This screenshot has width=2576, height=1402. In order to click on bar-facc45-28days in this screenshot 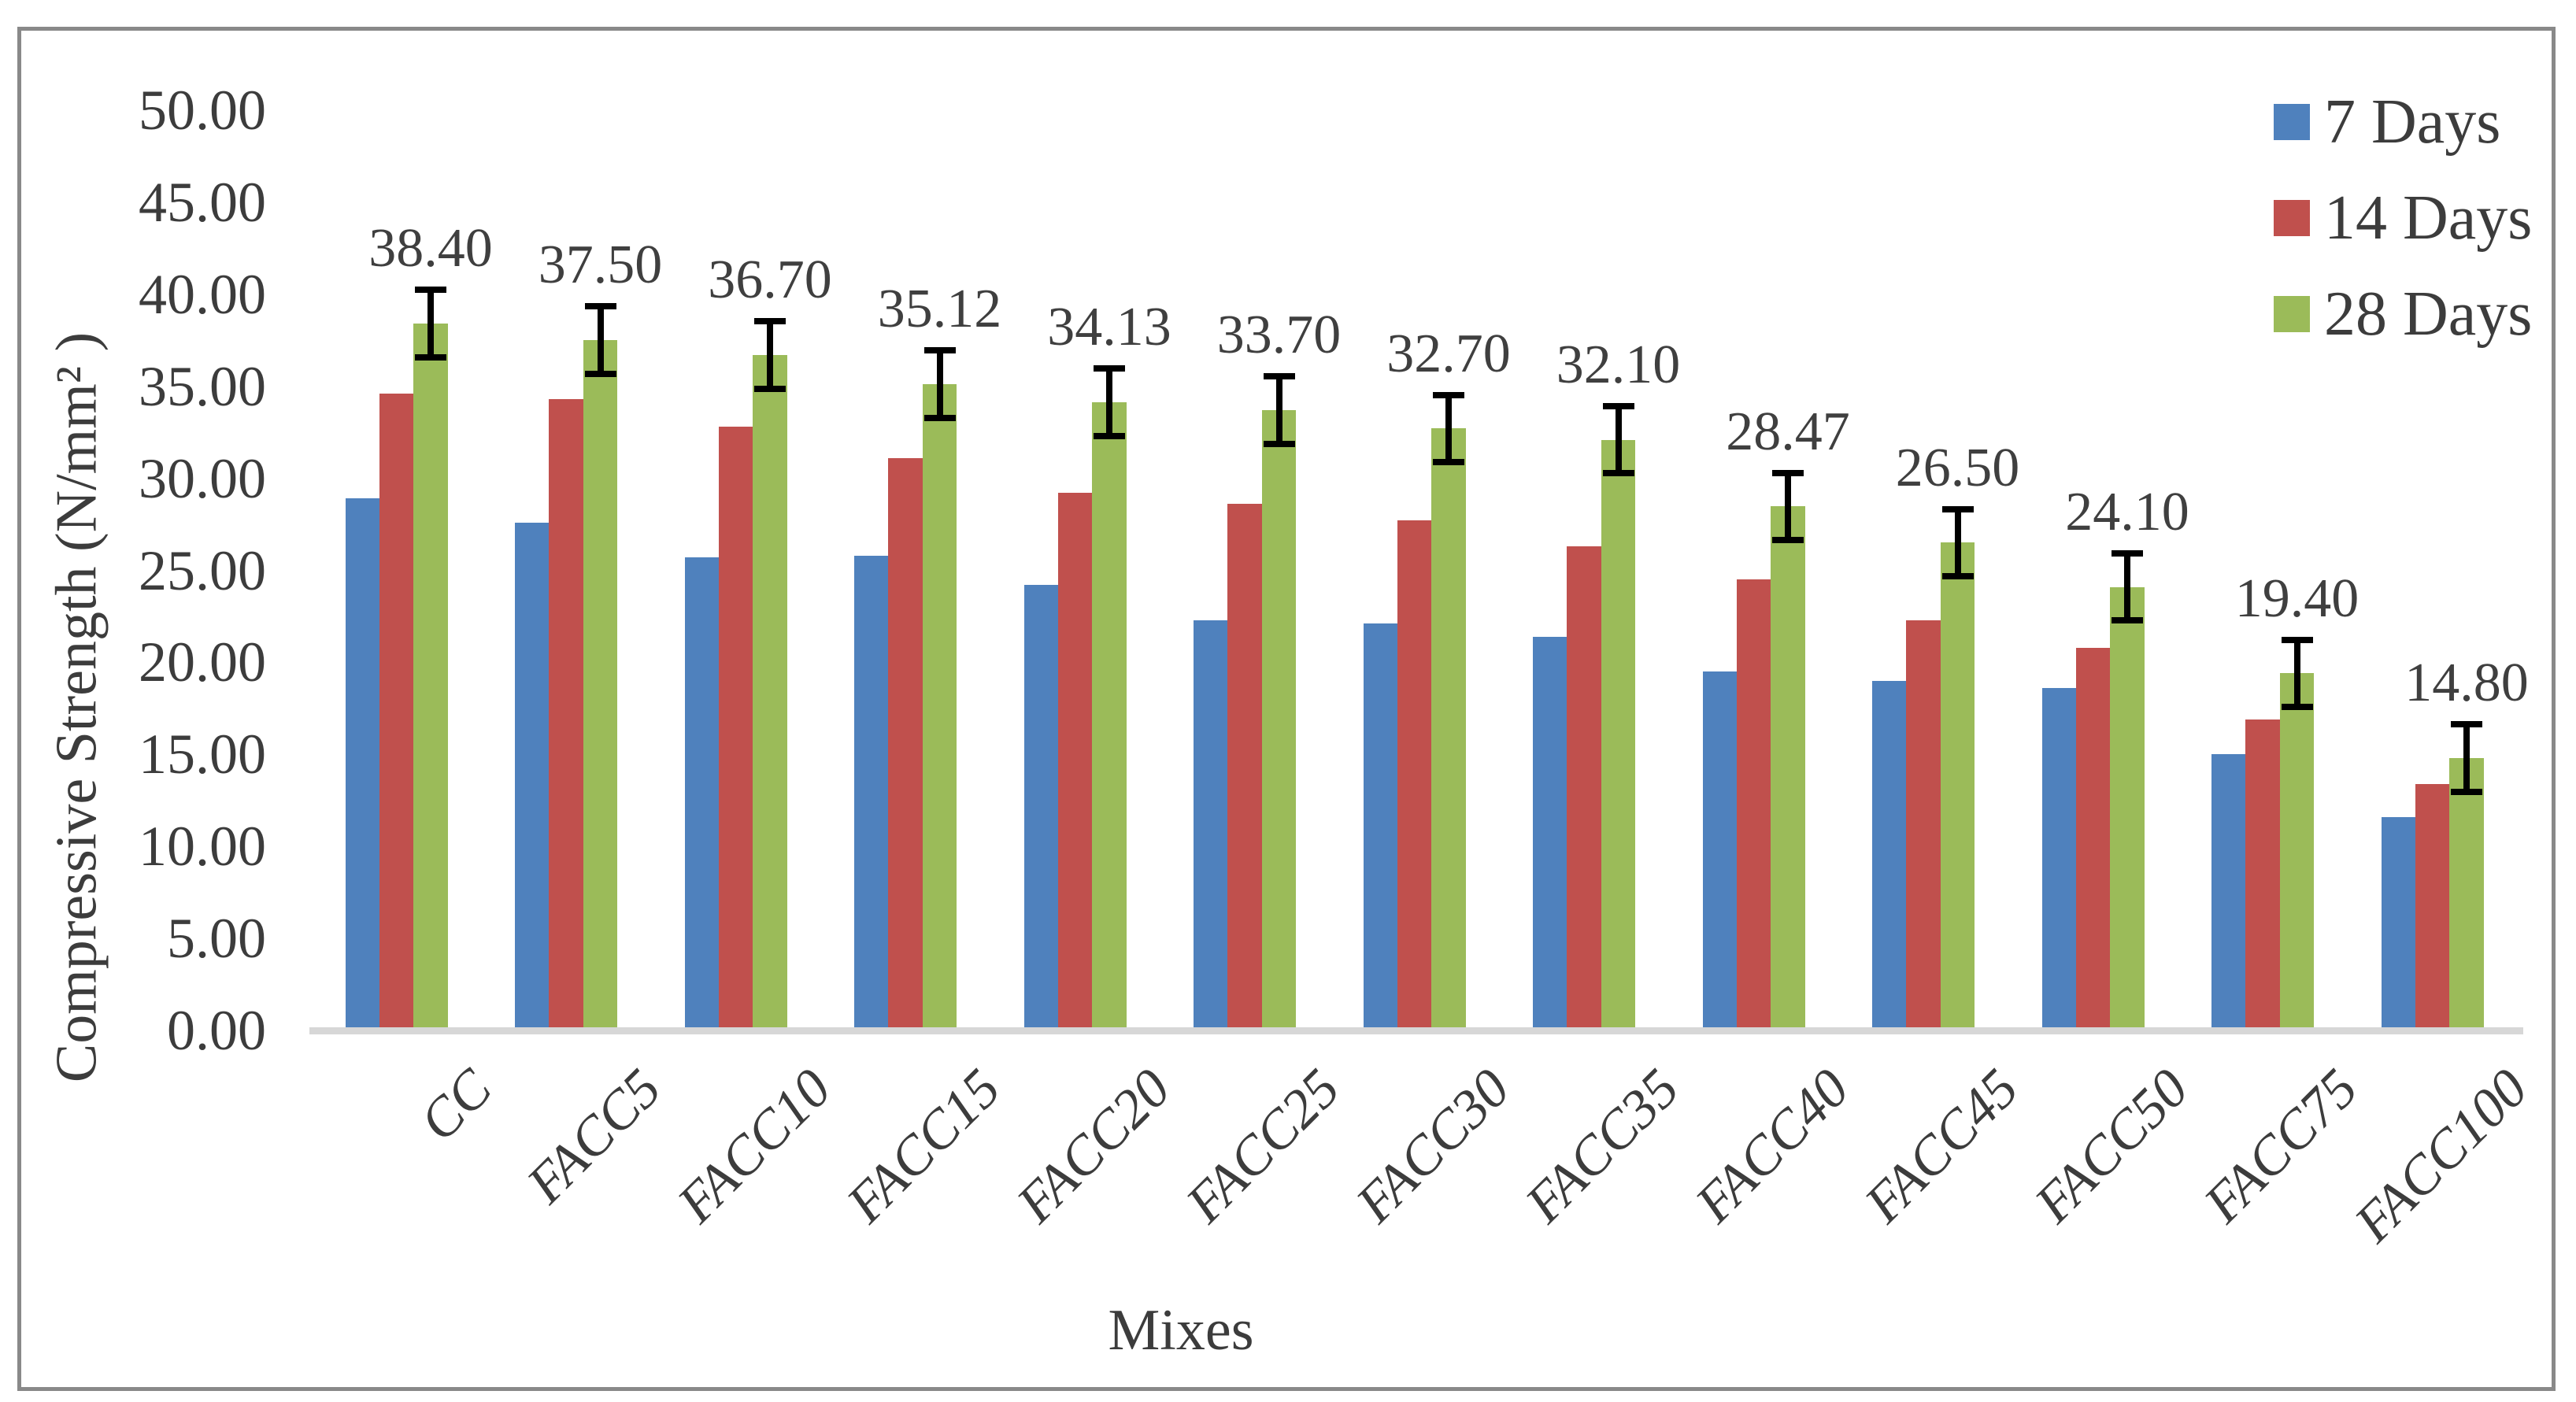, I will do `click(1957, 786)`.